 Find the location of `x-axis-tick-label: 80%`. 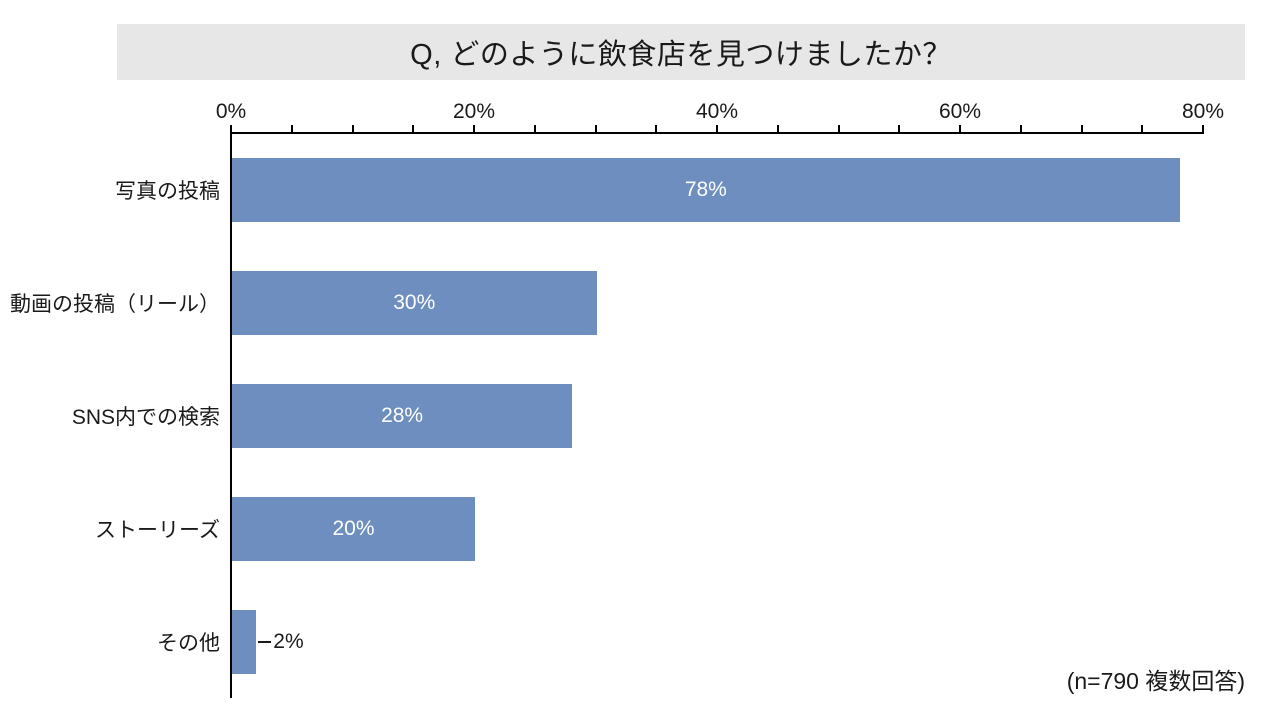

x-axis-tick-label: 80% is located at coordinates (1203, 111).